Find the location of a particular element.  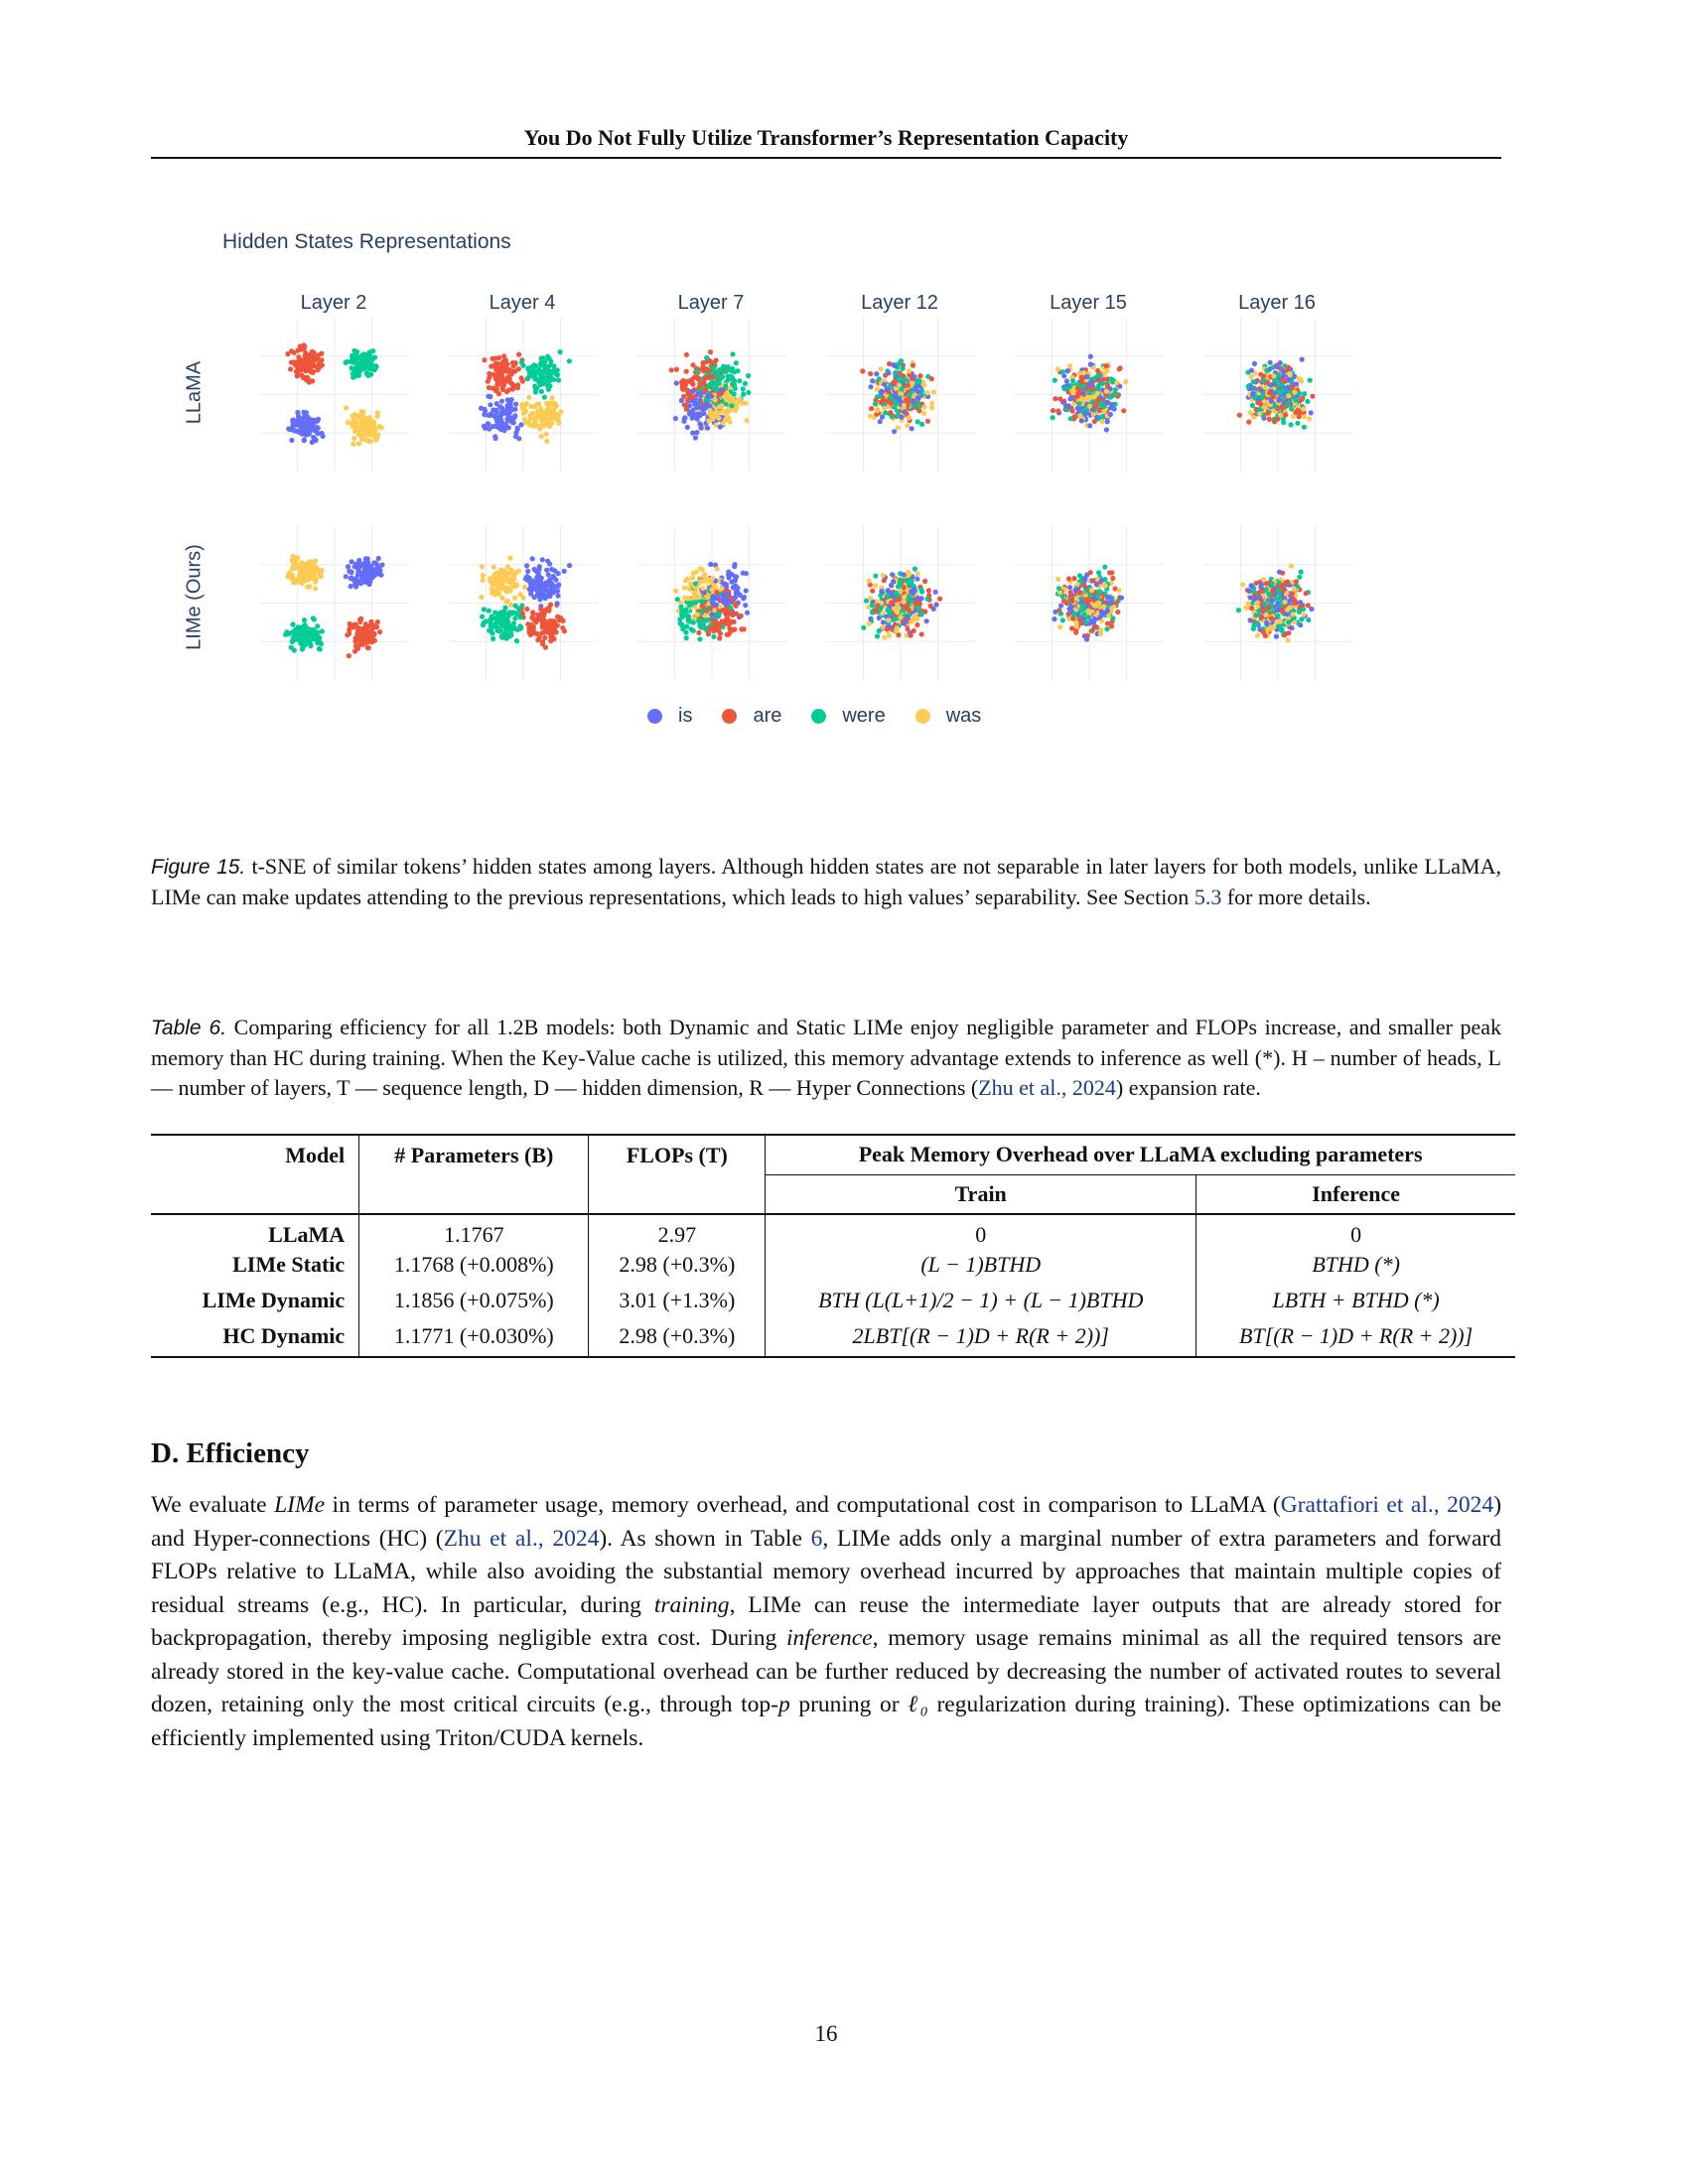

caption-tail: ) expansion rate. is located at coordinates (1188, 1087).